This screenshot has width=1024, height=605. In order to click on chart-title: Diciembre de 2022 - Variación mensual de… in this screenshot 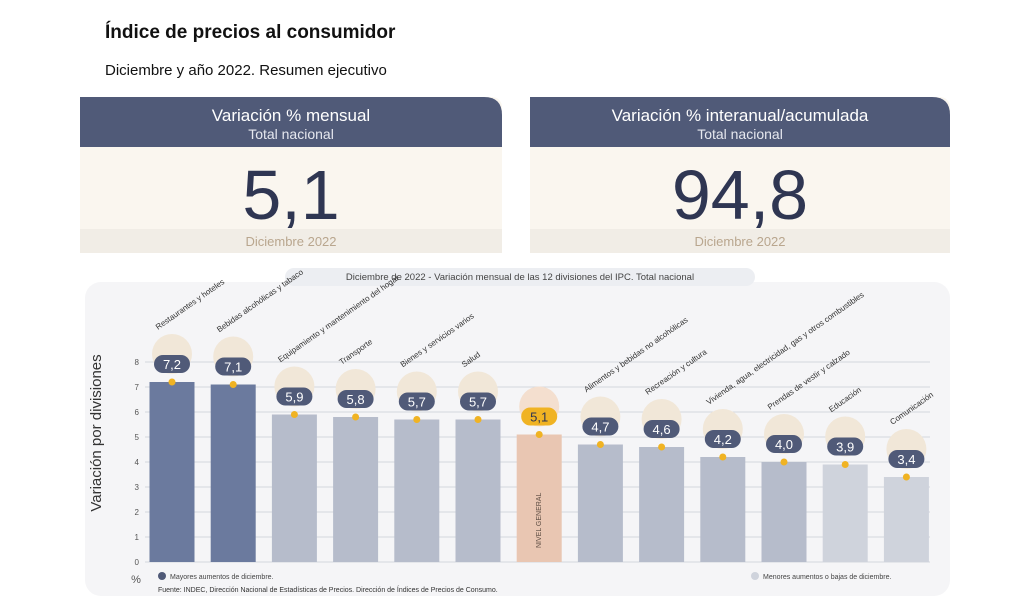, I will do `click(520, 277)`.